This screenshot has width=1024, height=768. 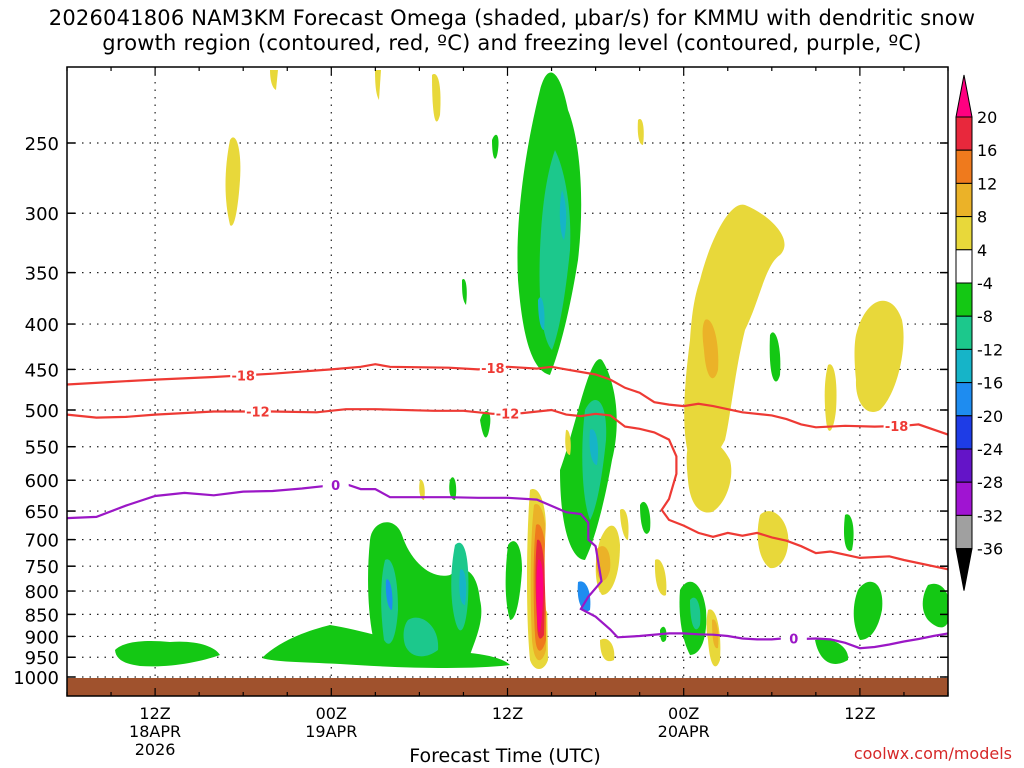 What do you see at coordinates (982, 250) in the screenshot?
I see `colorbar-label: 4` at bounding box center [982, 250].